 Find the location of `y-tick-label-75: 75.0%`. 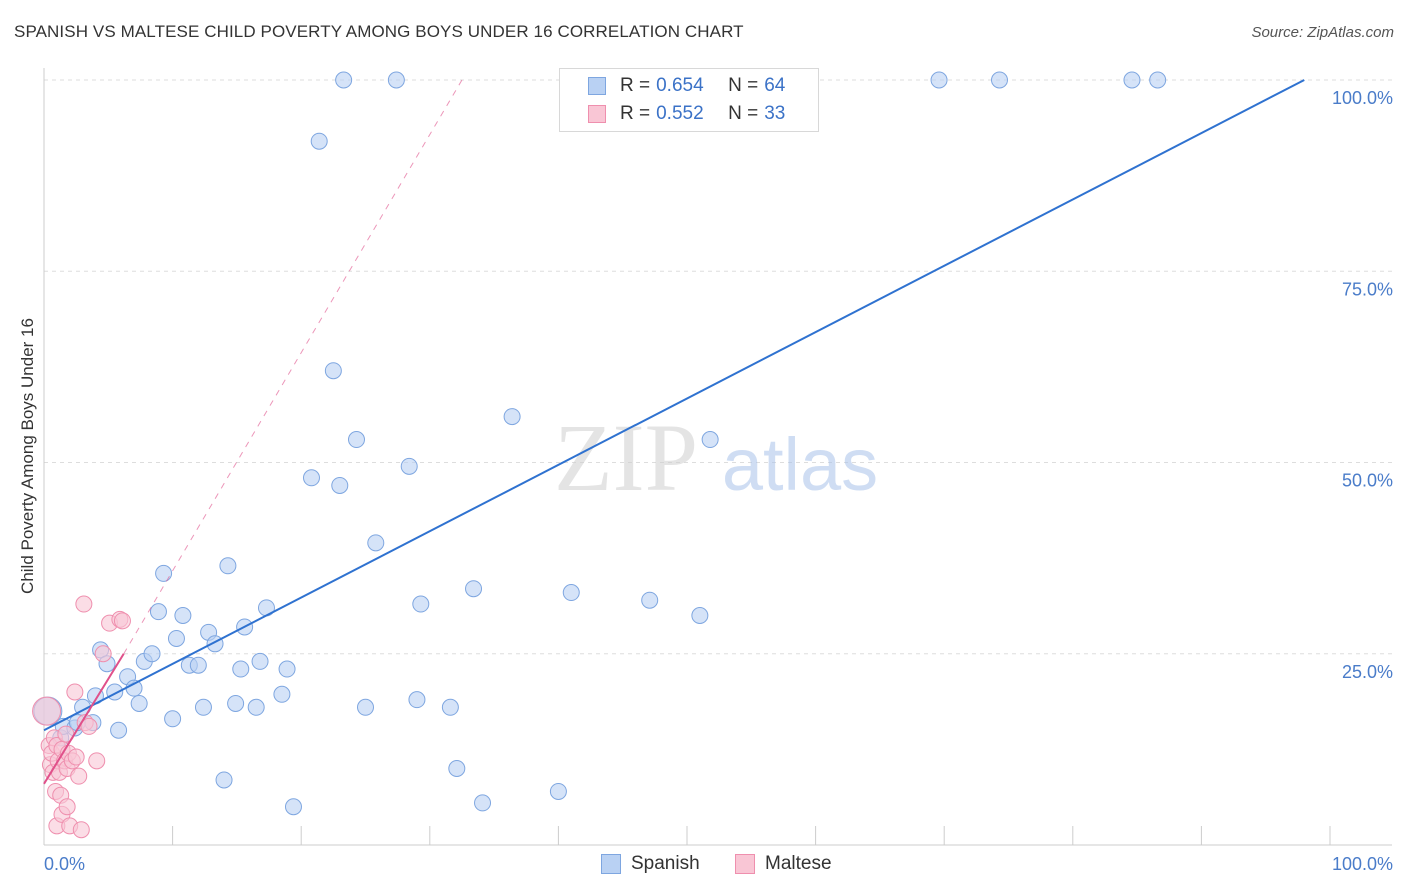

y-tick-label-75: 75.0% is located at coordinates (1367, 289).